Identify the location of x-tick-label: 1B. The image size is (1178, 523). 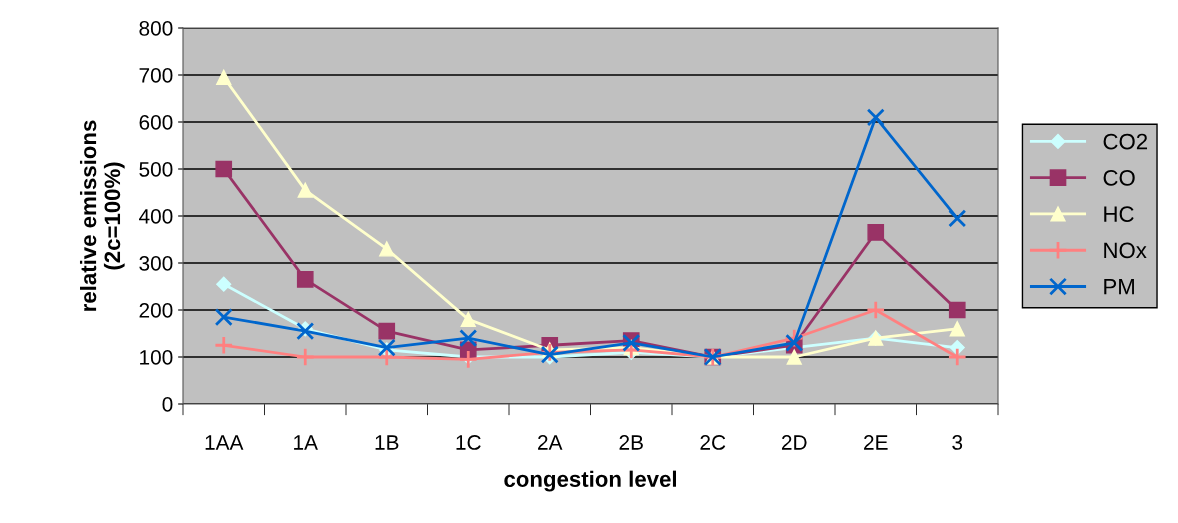
(387, 442).